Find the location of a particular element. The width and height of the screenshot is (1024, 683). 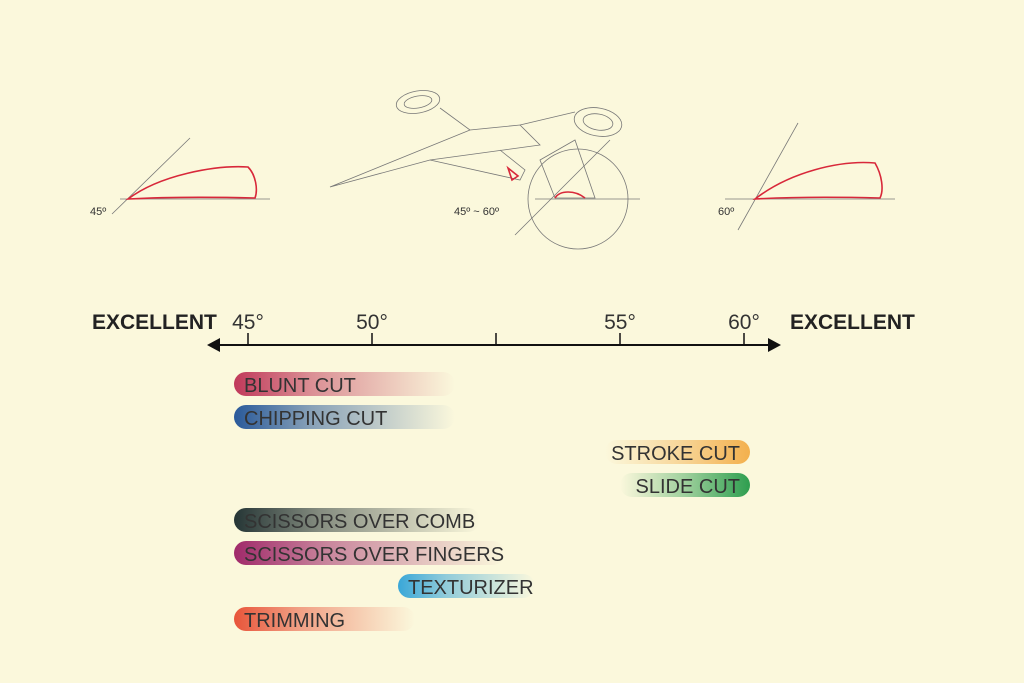

scale-tick-label: 50° is located at coordinates (372, 322).